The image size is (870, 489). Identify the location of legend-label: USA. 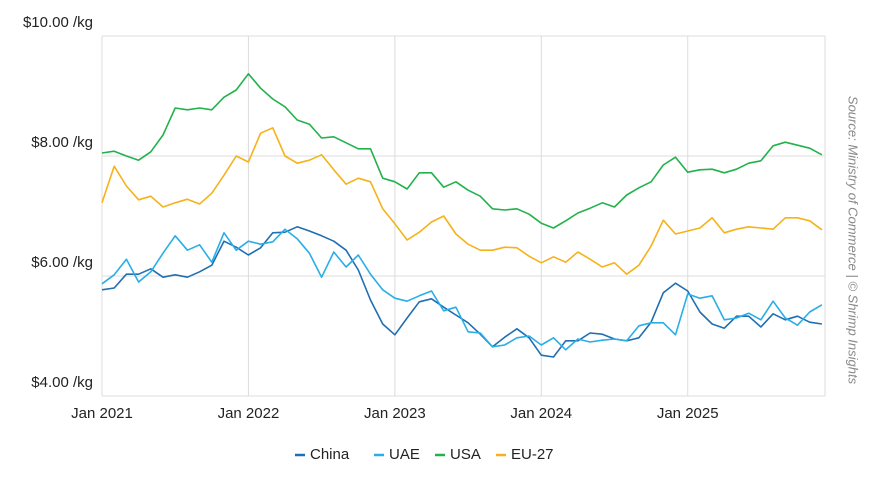
(465, 454).